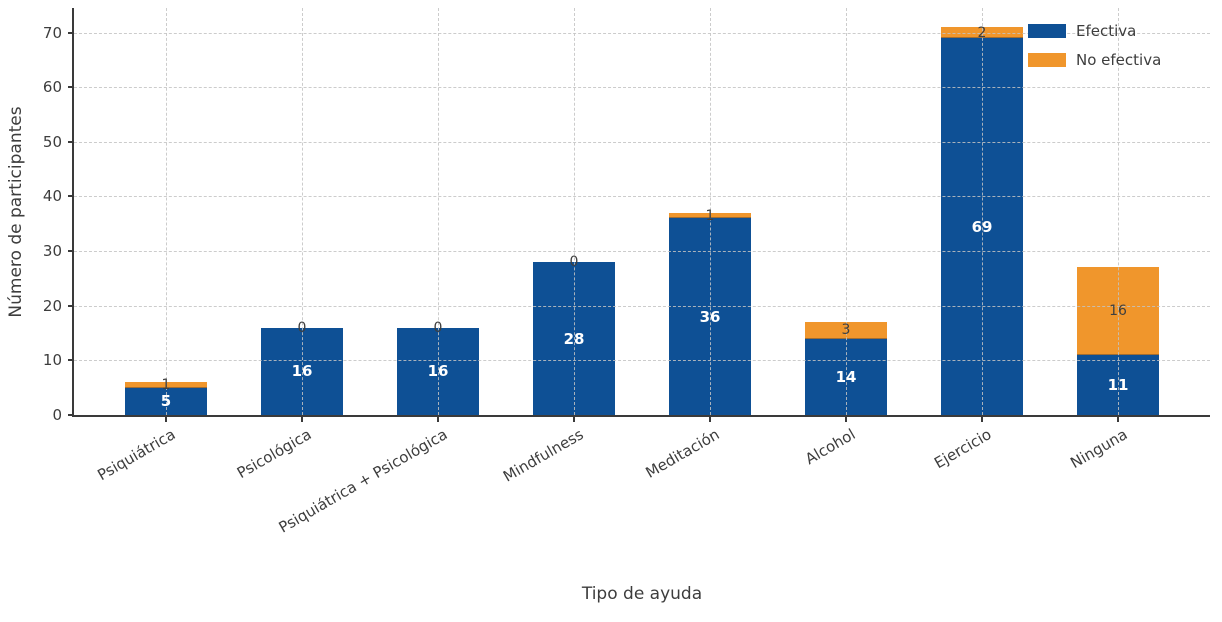  I want to click on bar-value-label-efectiva: 14, so click(846, 376).